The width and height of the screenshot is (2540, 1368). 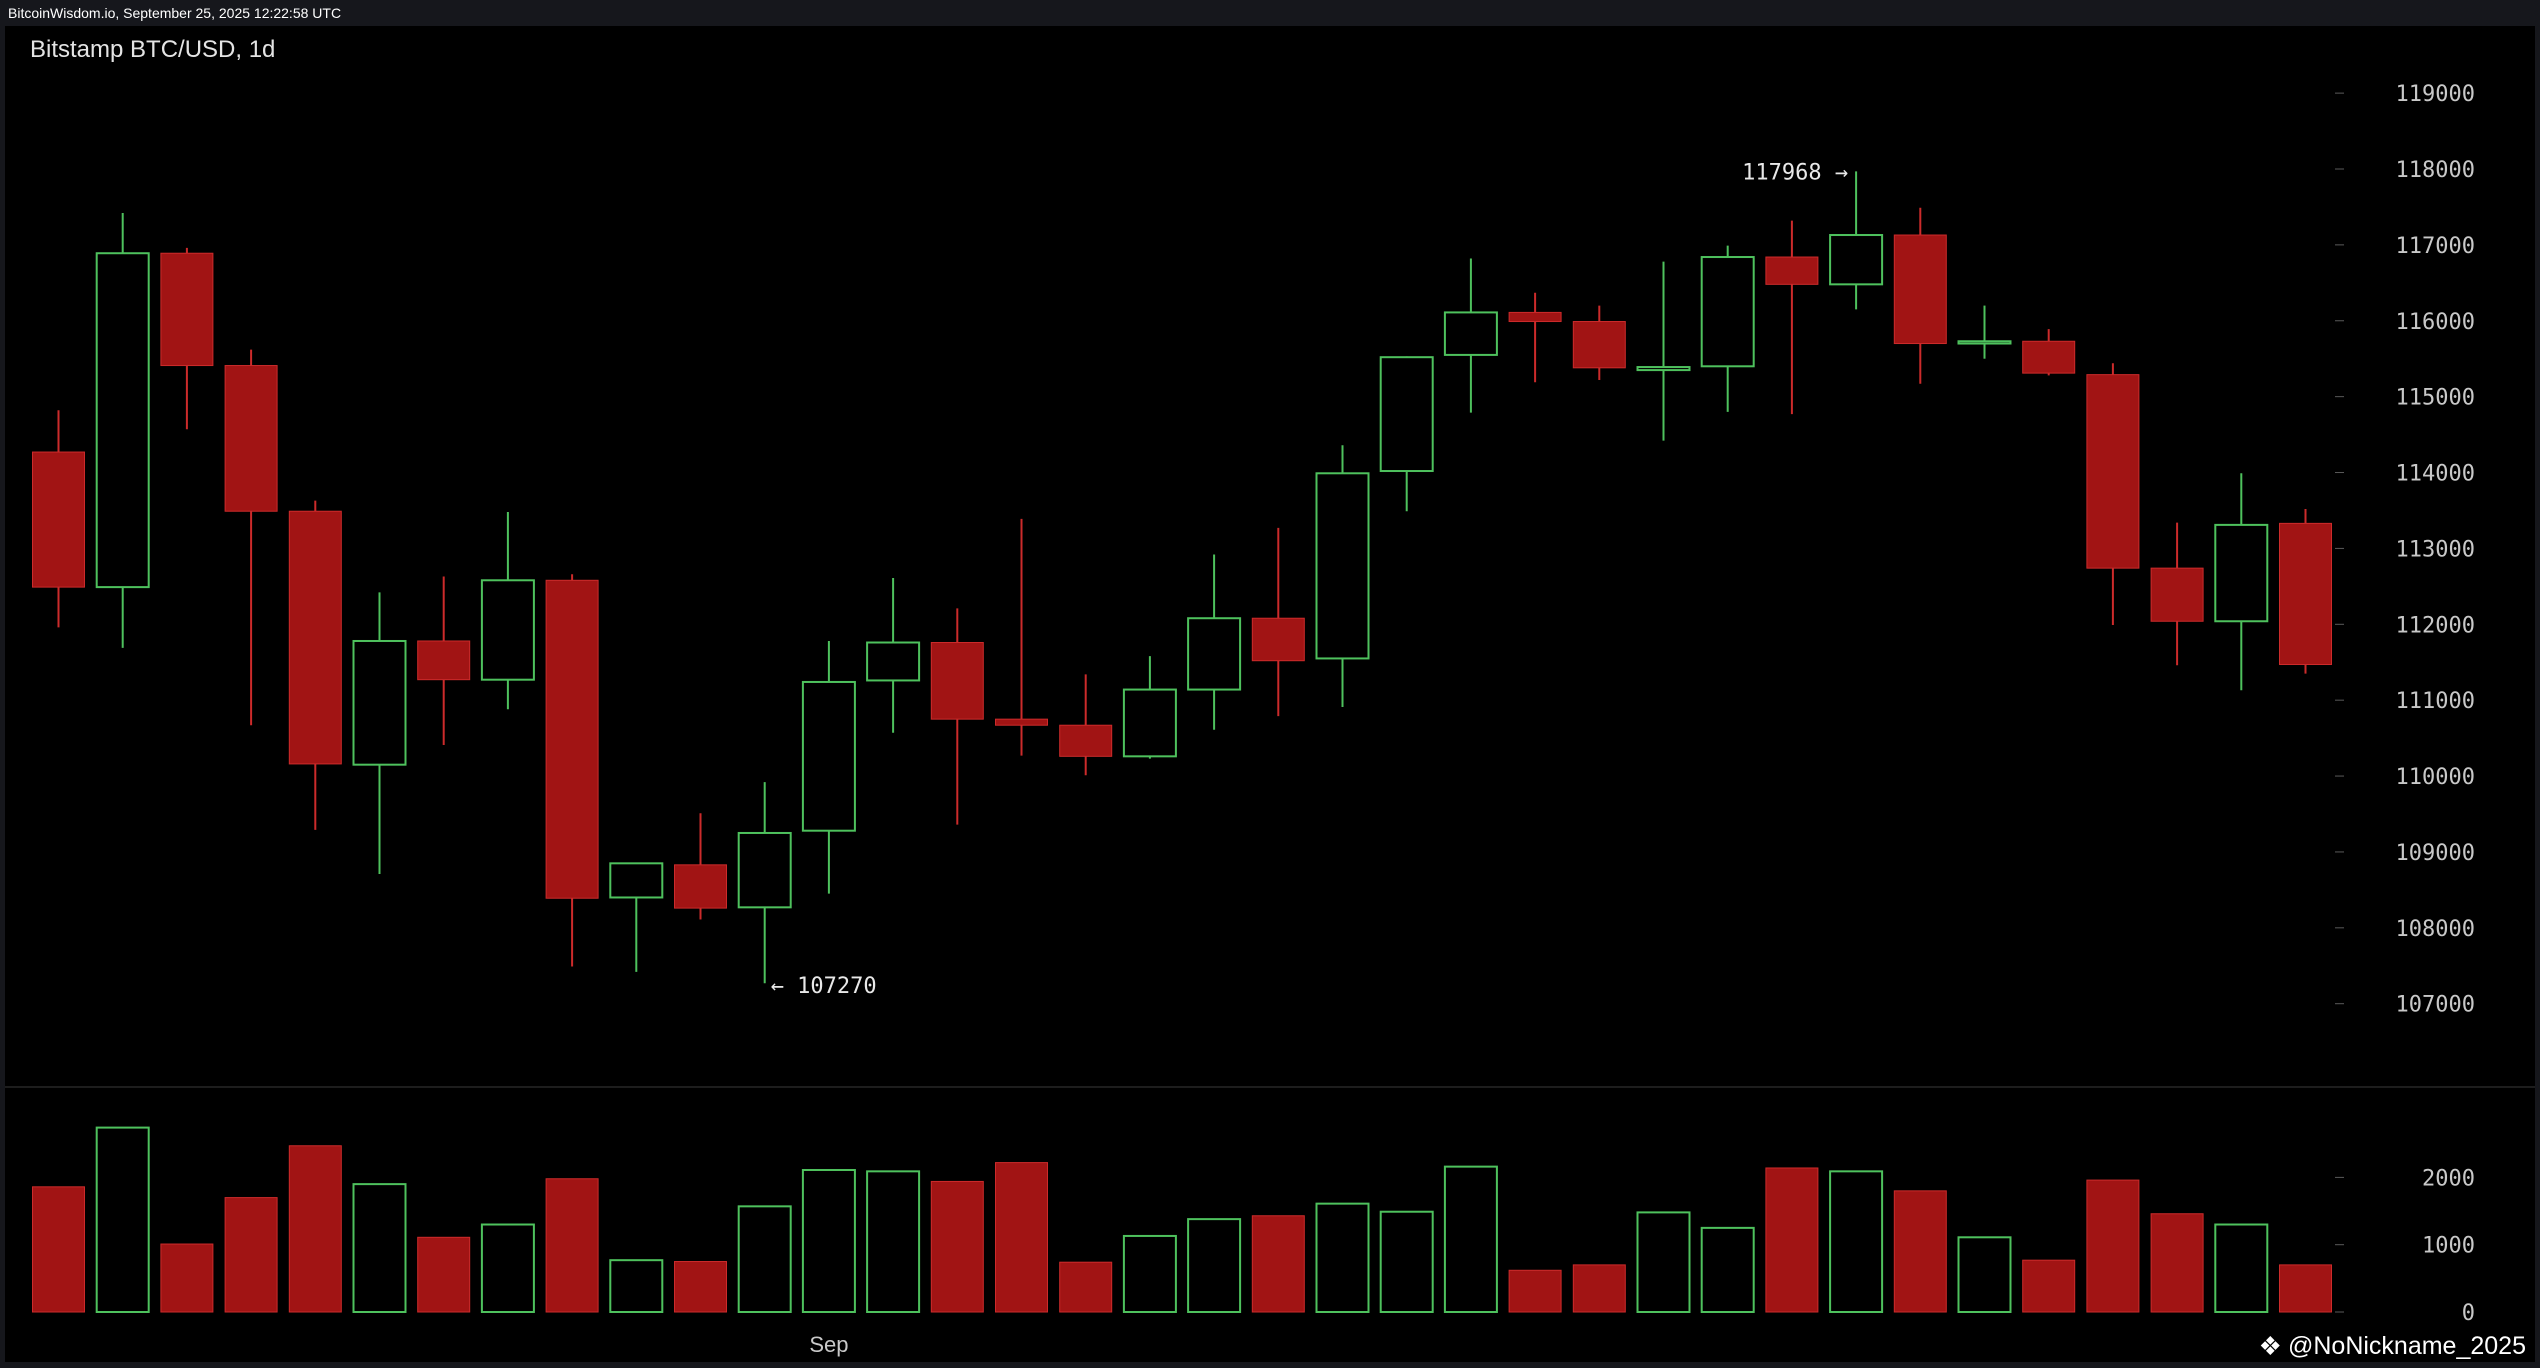 I want to click on volume-tick-label: 0, so click(x=2468, y=1313).